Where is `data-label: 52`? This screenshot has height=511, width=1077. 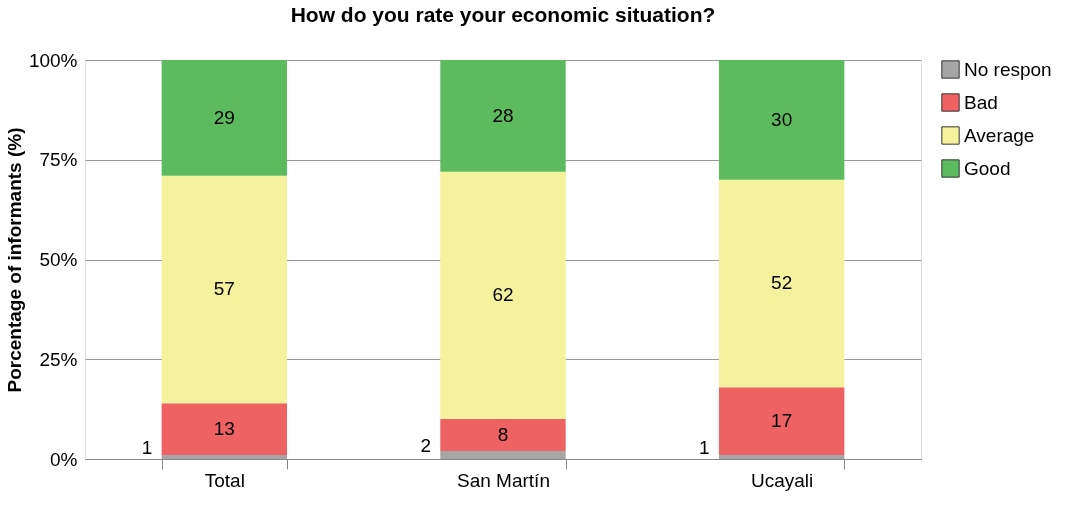
data-label: 52 is located at coordinates (782, 283).